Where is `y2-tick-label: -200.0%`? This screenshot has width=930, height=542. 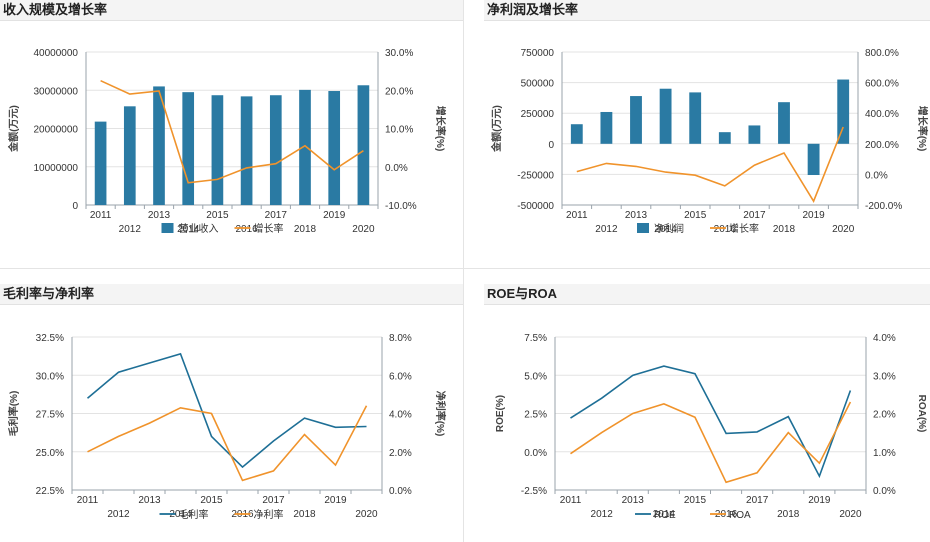 y2-tick-label: -200.0% is located at coordinates (883, 206).